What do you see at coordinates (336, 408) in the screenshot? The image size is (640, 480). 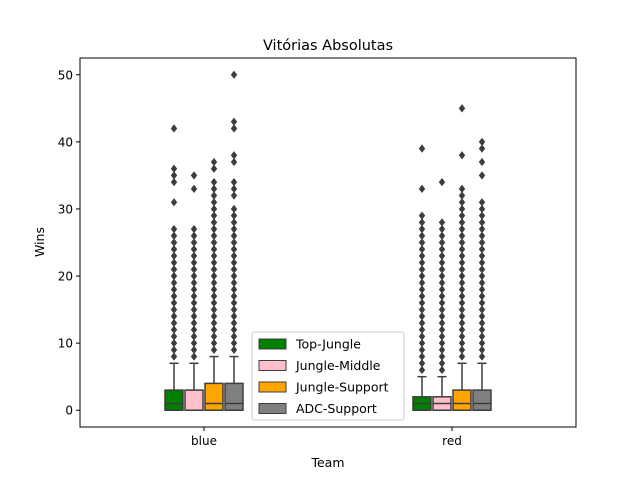 I see `legend-label: ADC-Support` at bounding box center [336, 408].